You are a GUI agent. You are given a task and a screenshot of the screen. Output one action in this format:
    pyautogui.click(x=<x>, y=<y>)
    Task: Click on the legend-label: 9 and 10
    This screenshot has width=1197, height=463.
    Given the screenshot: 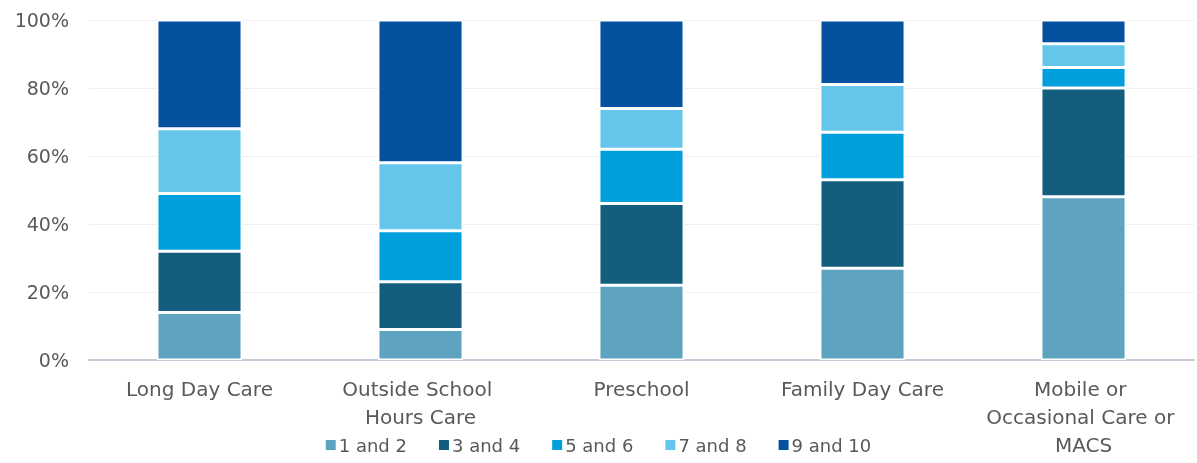 What is the action you would take?
    pyautogui.click(x=831, y=445)
    